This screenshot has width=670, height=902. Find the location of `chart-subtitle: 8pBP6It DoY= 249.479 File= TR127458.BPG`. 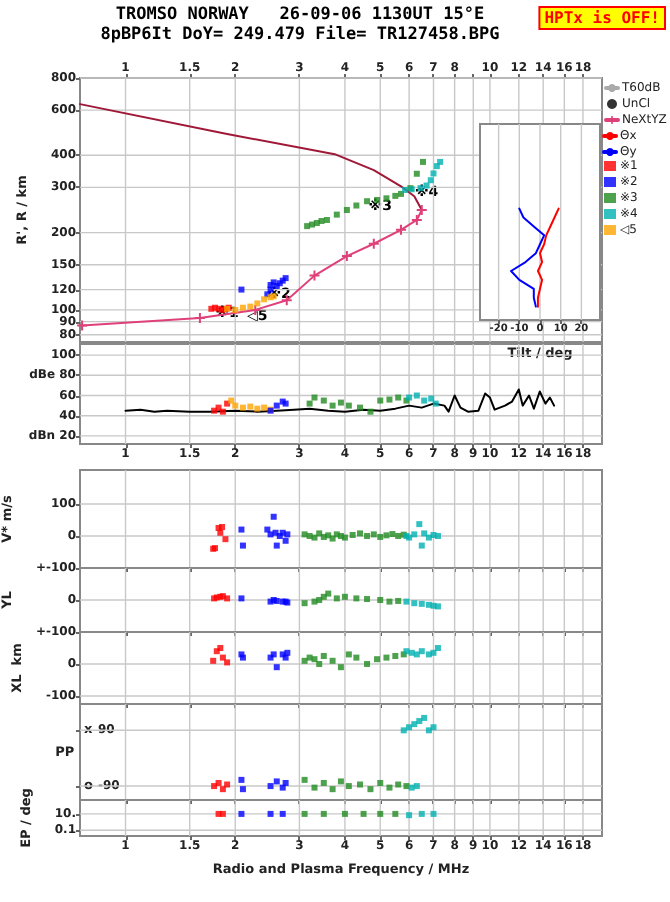

chart-subtitle: 8pBP6It DoY= 249.479 File= TR127458.BPG is located at coordinates (300, 35).